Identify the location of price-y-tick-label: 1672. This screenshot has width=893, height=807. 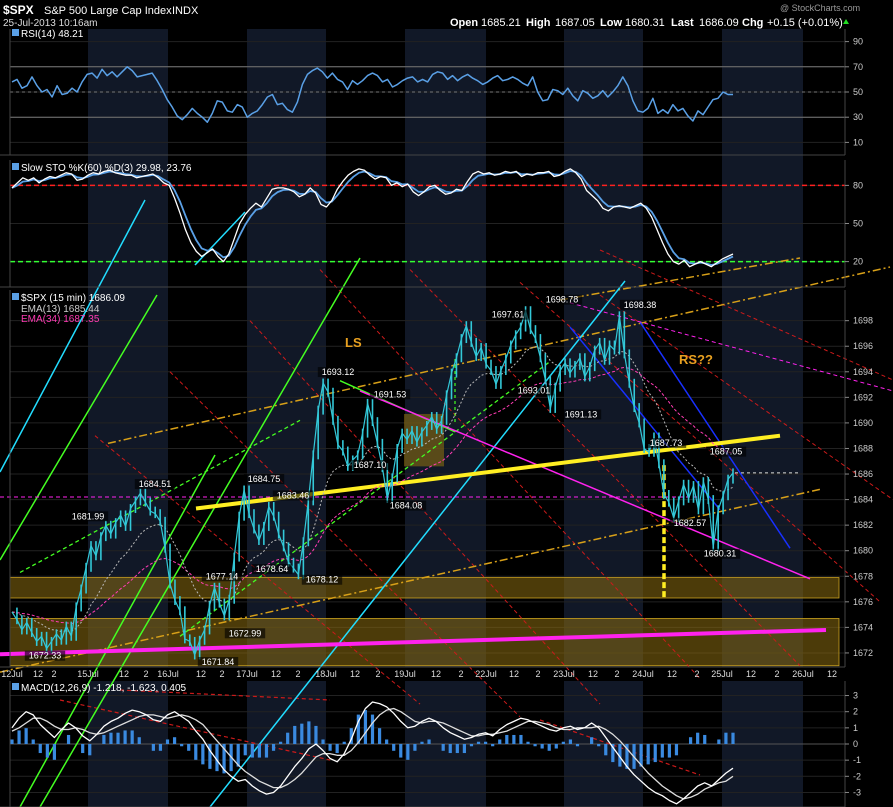
(863, 653).